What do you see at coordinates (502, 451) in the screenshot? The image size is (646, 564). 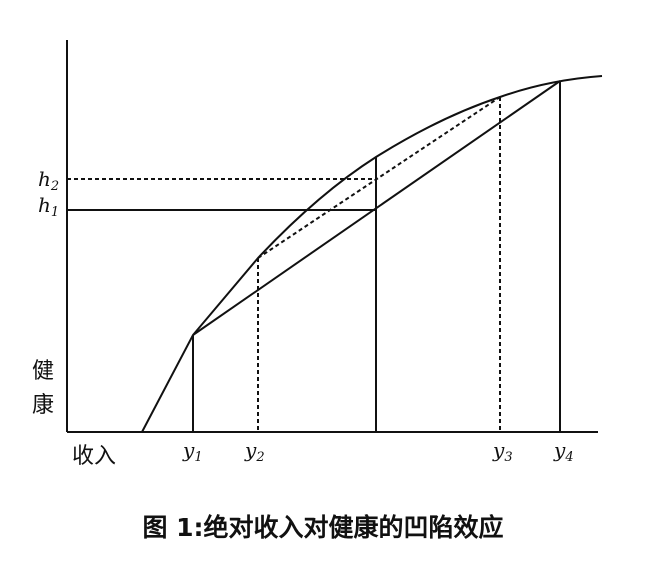 I see `label-y3: y3` at bounding box center [502, 451].